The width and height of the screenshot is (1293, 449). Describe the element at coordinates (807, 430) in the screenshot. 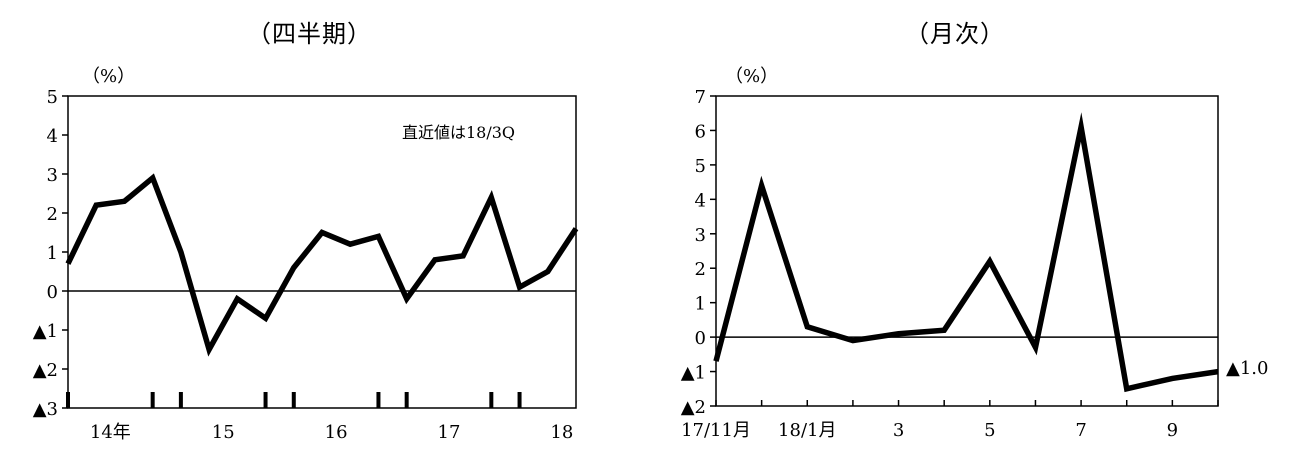

I see `monthly-x-tick-label: 18/1月` at that location.